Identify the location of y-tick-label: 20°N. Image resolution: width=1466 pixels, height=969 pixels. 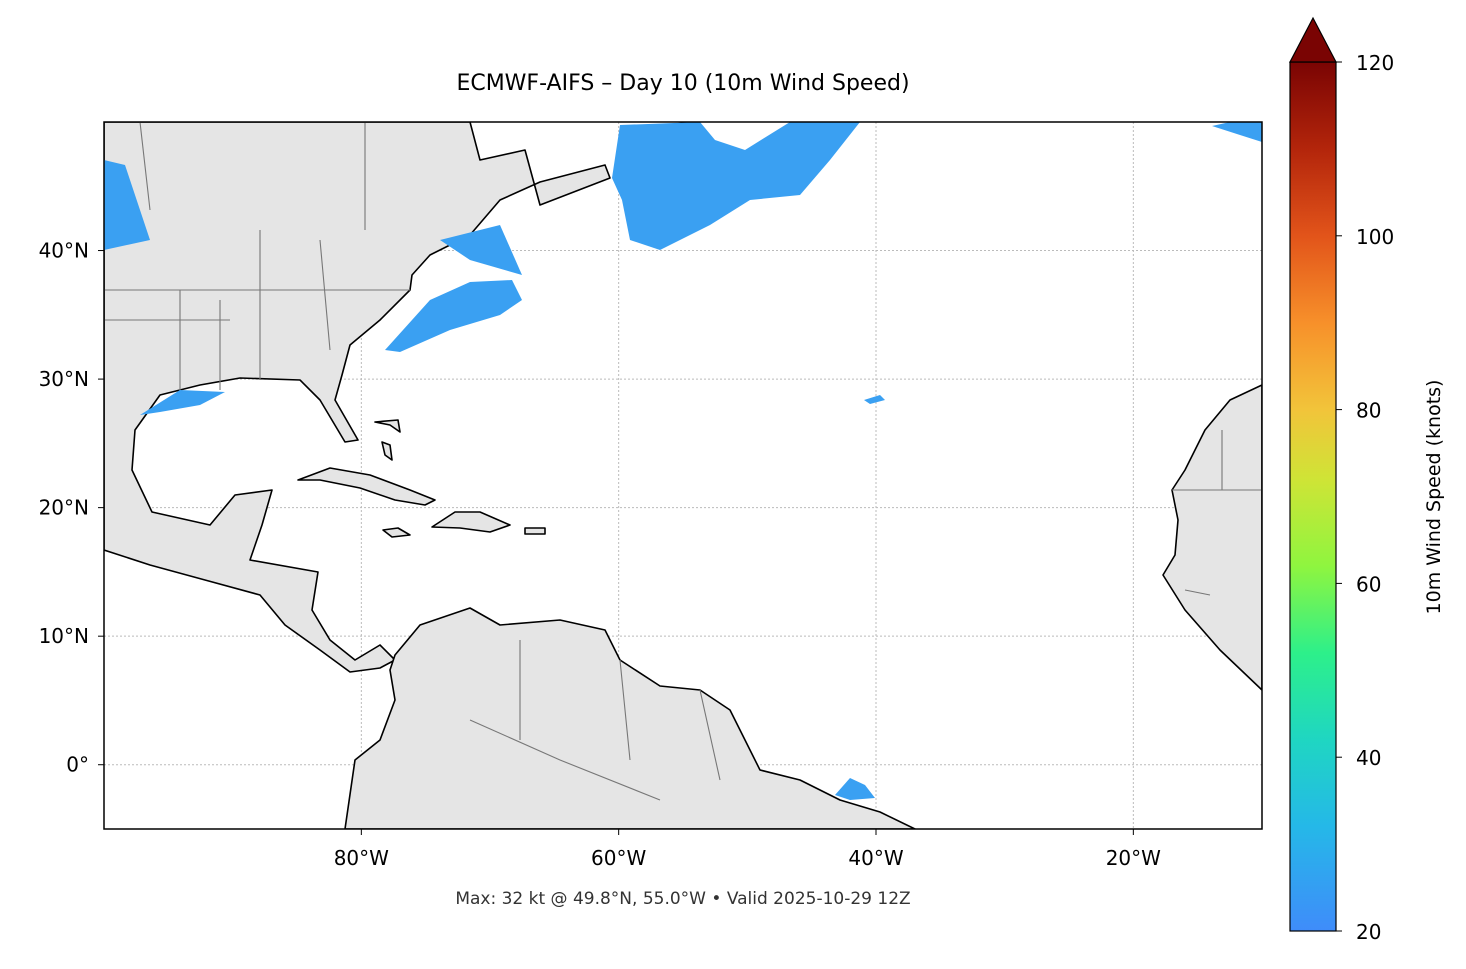
(64, 508).